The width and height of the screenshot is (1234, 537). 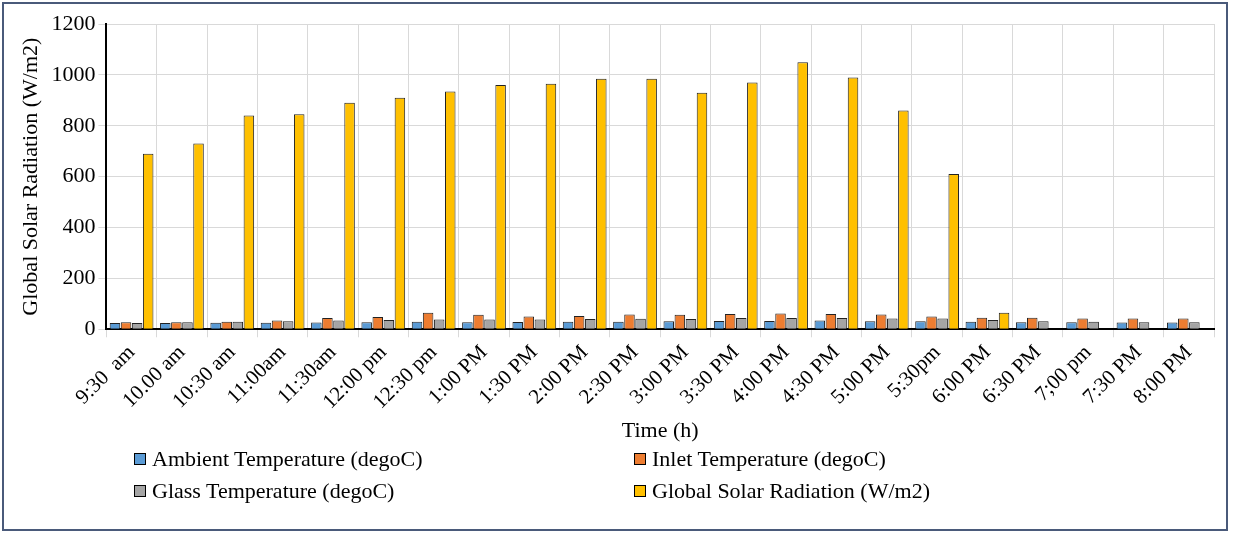 What do you see at coordinates (29, 176) in the screenshot?
I see `y-axis-title: Global Solar Radiation (W/m2)` at bounding box center [29, 176].